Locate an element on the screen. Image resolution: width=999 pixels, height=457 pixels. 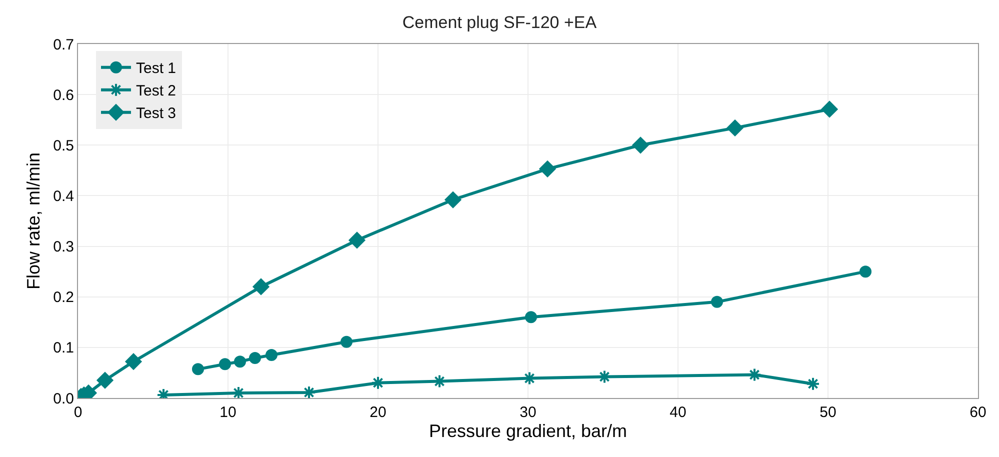
x-tick-label: 10 is located at coordinates (228, 412).